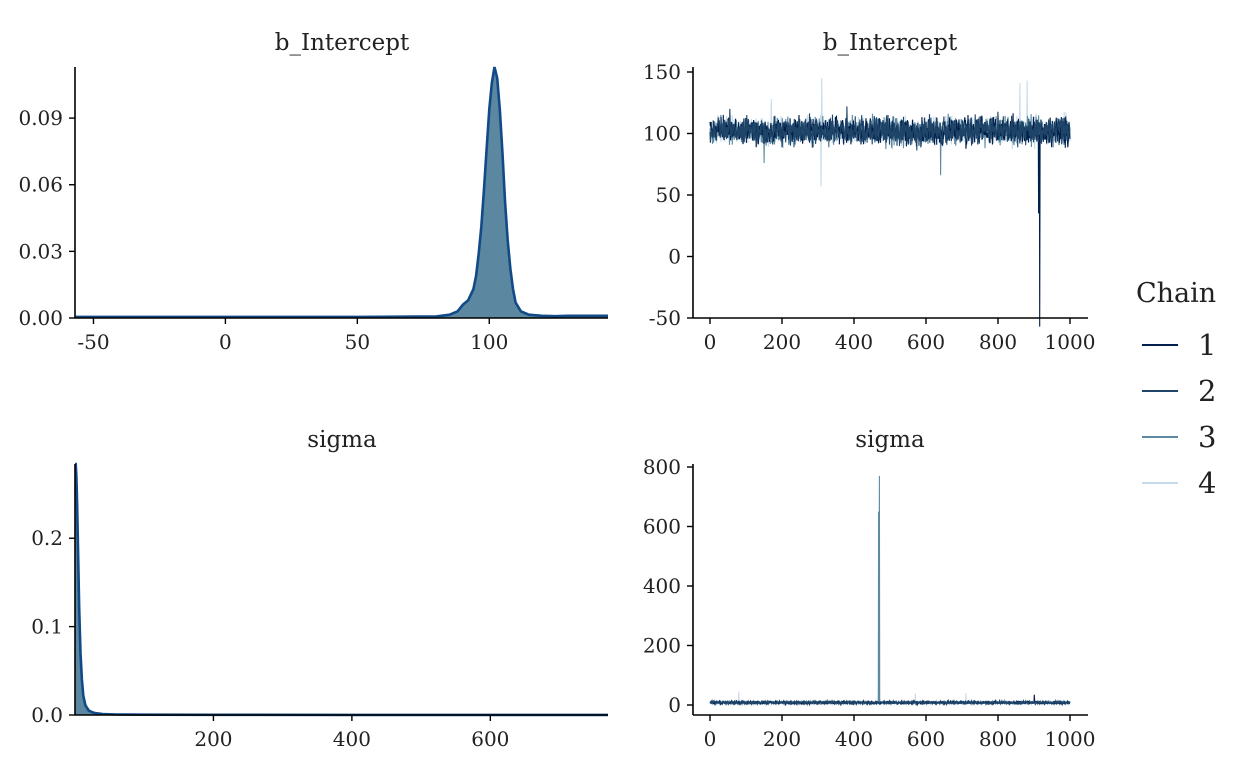 Image resolution: width=1248 pixels, height=773 pixels. What do you see at coordinates (1179, 437) in the screenshot?
I see `legend-item-3: 3` at bounding box center [1179, 437].